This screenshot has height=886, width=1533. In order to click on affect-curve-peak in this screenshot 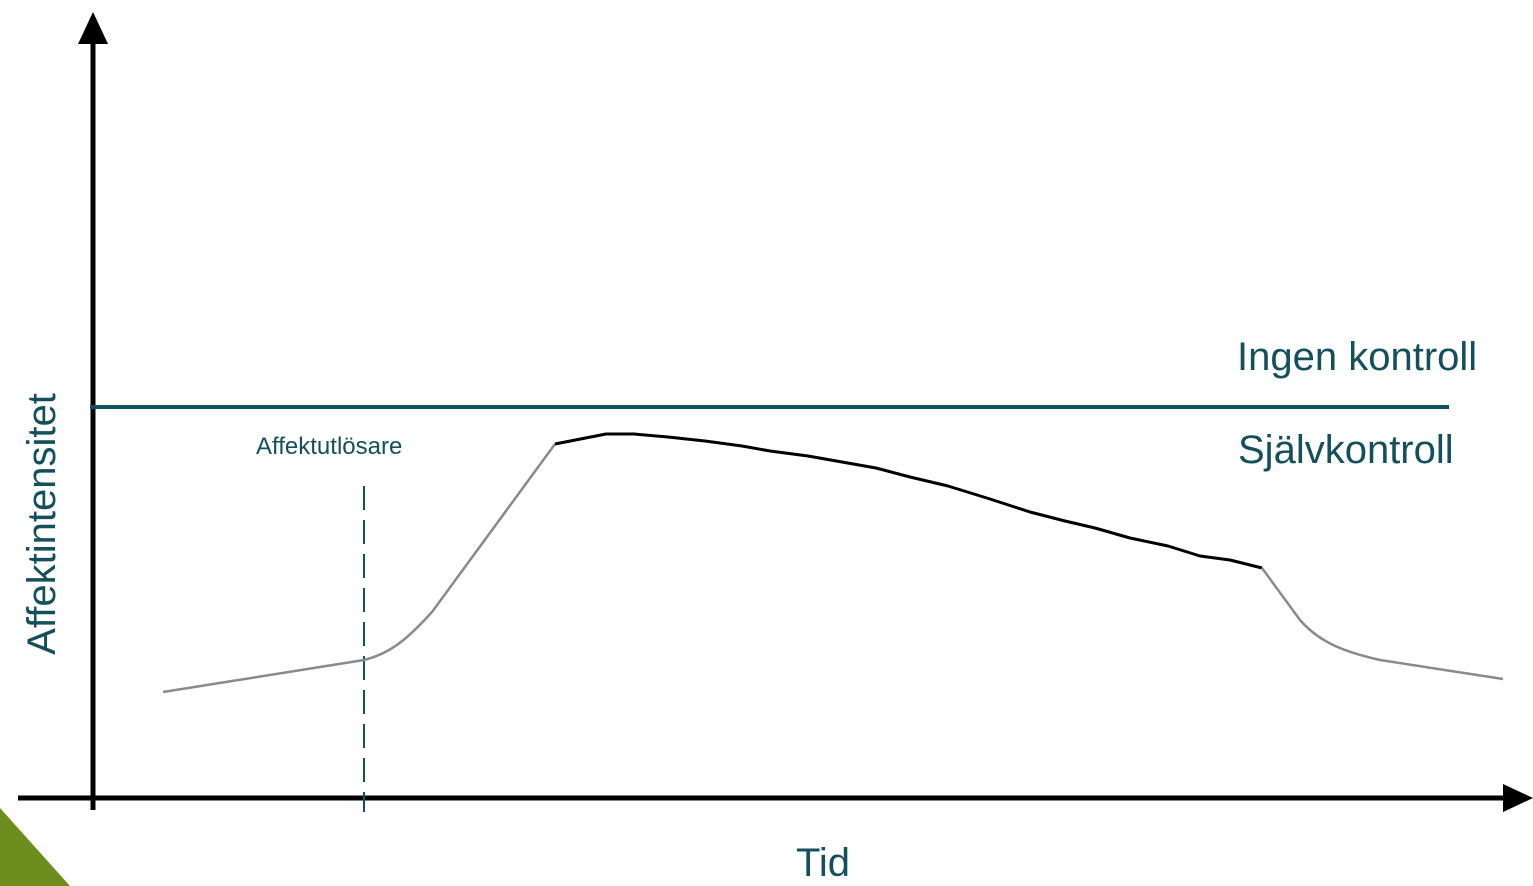, I will do `click(908, 501)`.